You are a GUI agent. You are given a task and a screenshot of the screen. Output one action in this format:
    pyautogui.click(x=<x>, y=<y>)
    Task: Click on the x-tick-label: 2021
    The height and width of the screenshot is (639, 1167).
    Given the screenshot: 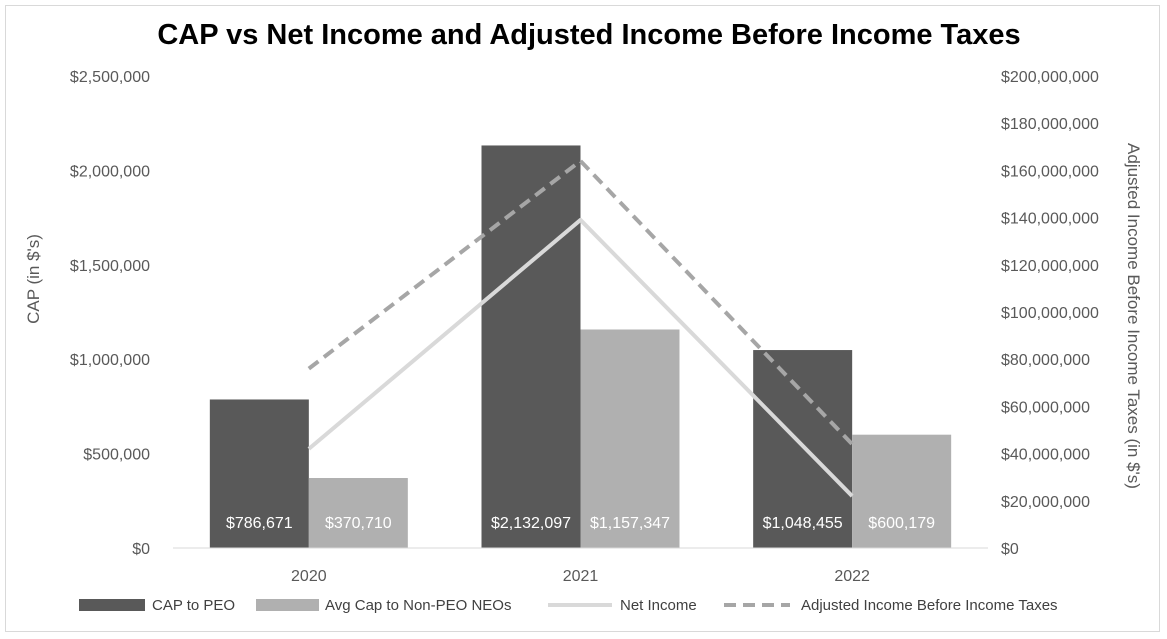 What is the action you would take?
    pyautogui.click(x=581, y=576)
    